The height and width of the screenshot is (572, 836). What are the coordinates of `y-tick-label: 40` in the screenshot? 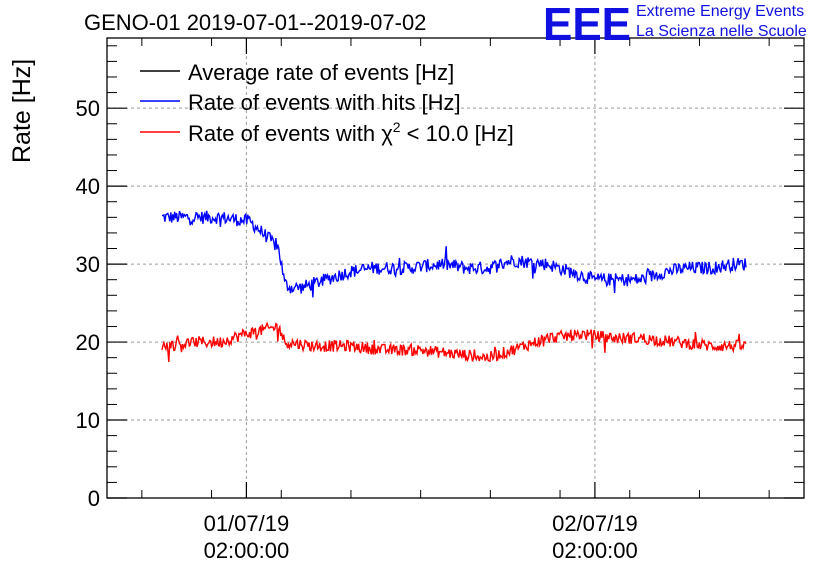 It's located at (88, 186).